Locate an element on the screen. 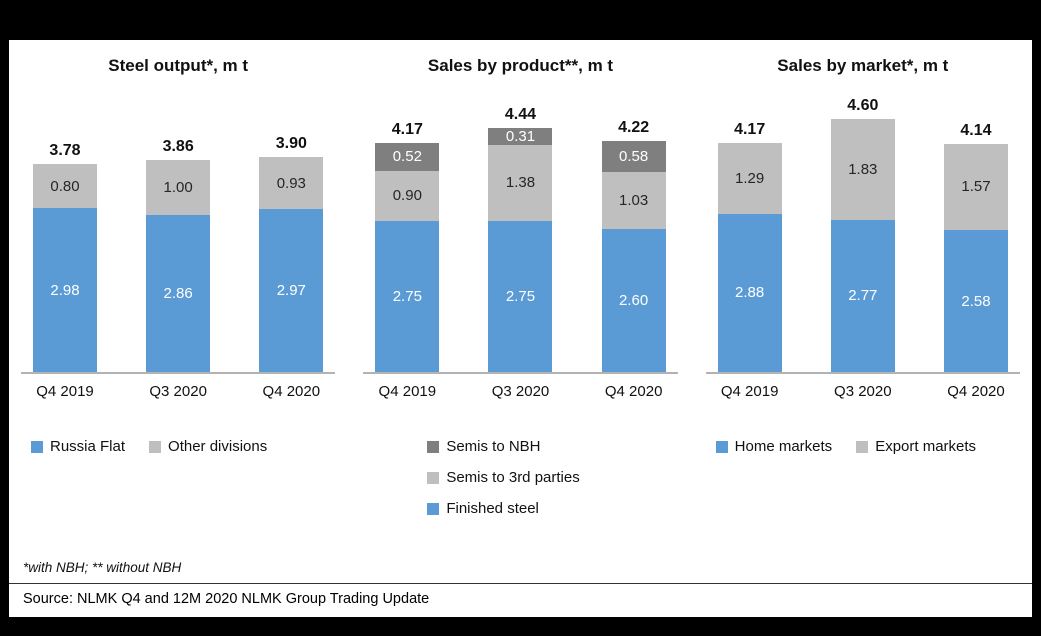 The width and height of the screenshot is (1041, 636). total-label: 4.44 is located at coordinates (520, 114).